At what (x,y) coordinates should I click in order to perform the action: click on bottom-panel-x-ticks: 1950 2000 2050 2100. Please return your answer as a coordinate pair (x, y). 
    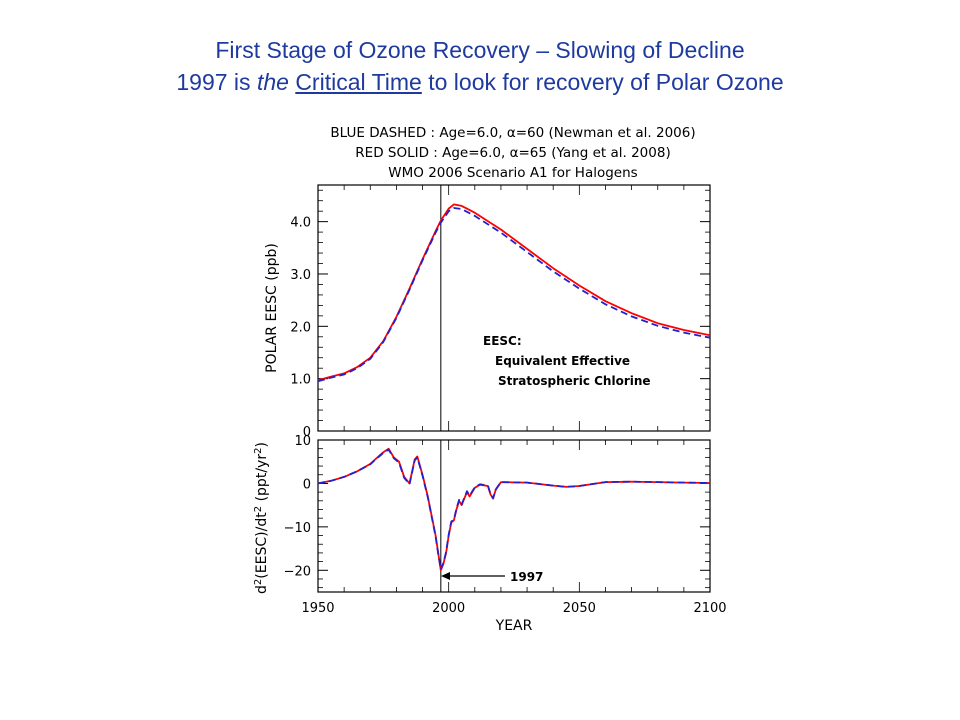
    Looking at the image, I should click on (513, 608).